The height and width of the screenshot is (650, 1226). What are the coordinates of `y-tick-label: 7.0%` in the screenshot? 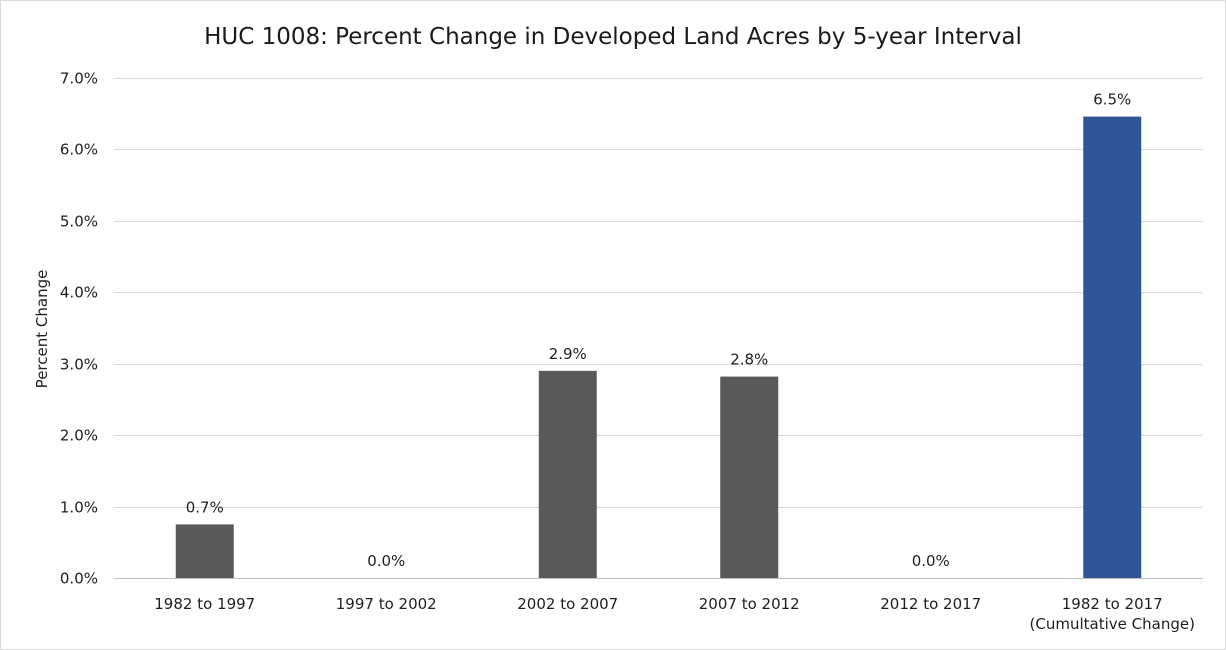 It's located at (79, 79).